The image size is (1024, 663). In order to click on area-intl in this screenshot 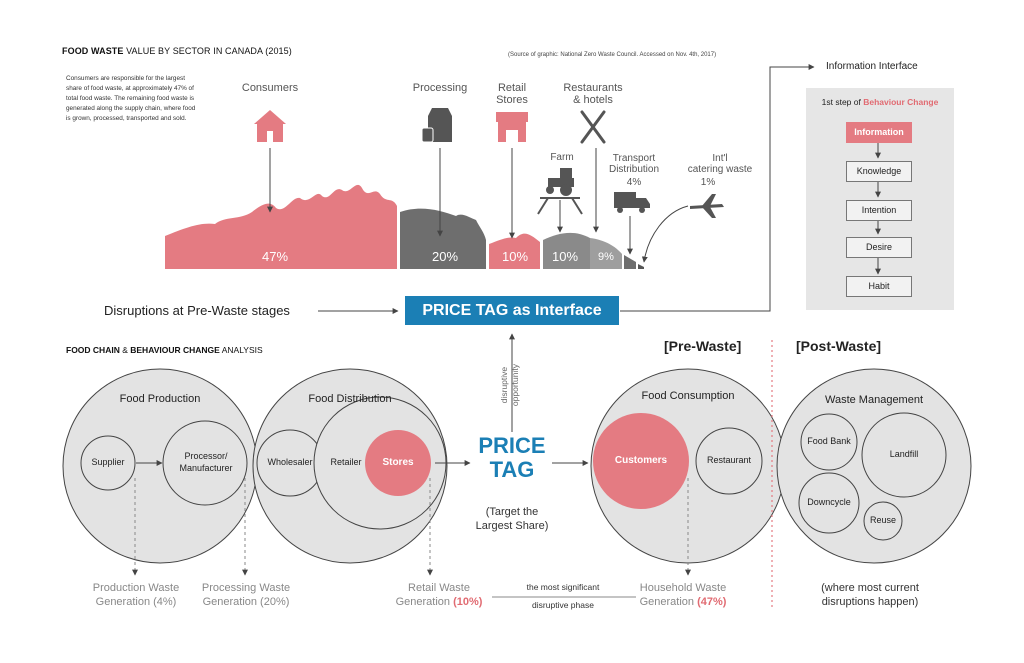, I will do `click(641, 266)`.